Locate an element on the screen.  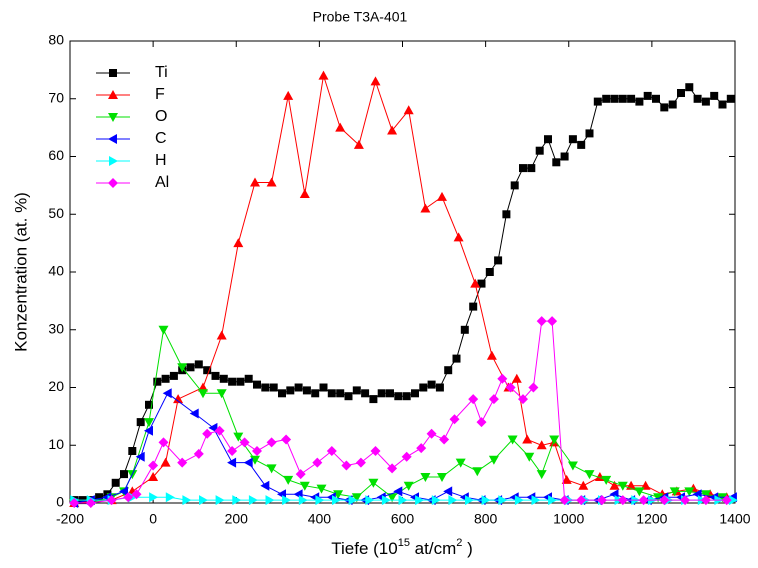
x-tick-label: 1200 is located at coordinates (651, 519).